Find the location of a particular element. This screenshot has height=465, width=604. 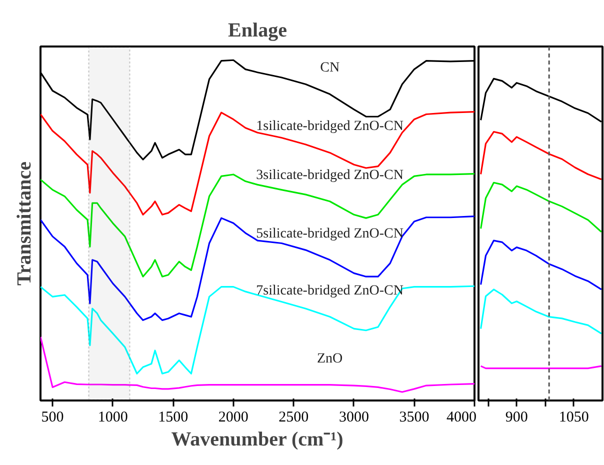

x-tick-label: 1050 is located at coordinates (573, 418).